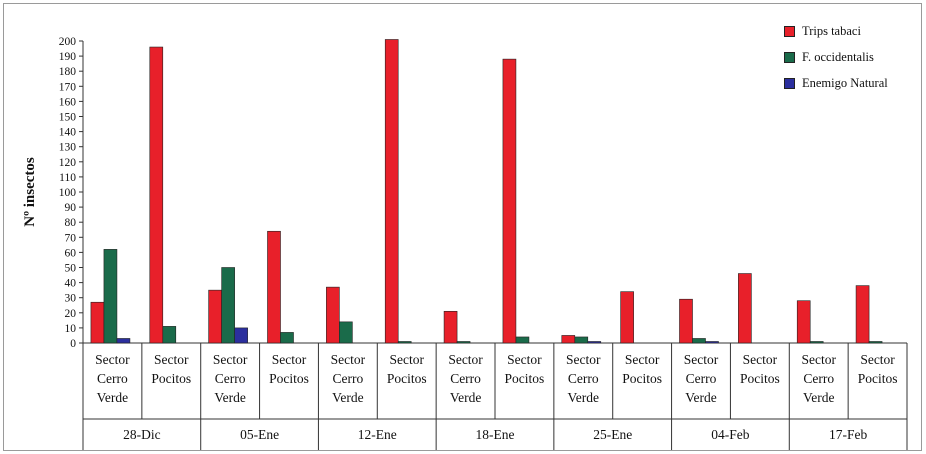 The image size is (926, 454). What do you see at coordinates (71, 314) in the screenshot?
I see `y-tick-label: 20` at bounding box center [71, 314].